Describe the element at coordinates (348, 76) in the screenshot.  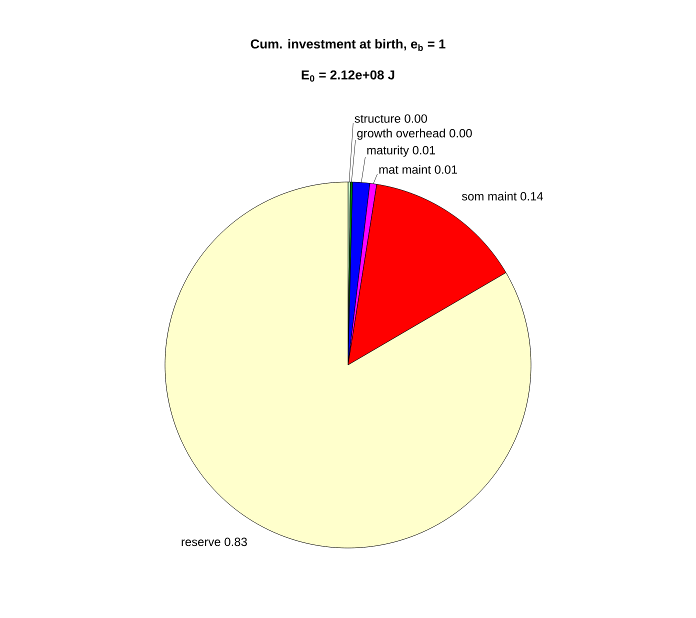
I see `chart-subtitle: E$_{0}$ = 2.12e+08 J` at that location.